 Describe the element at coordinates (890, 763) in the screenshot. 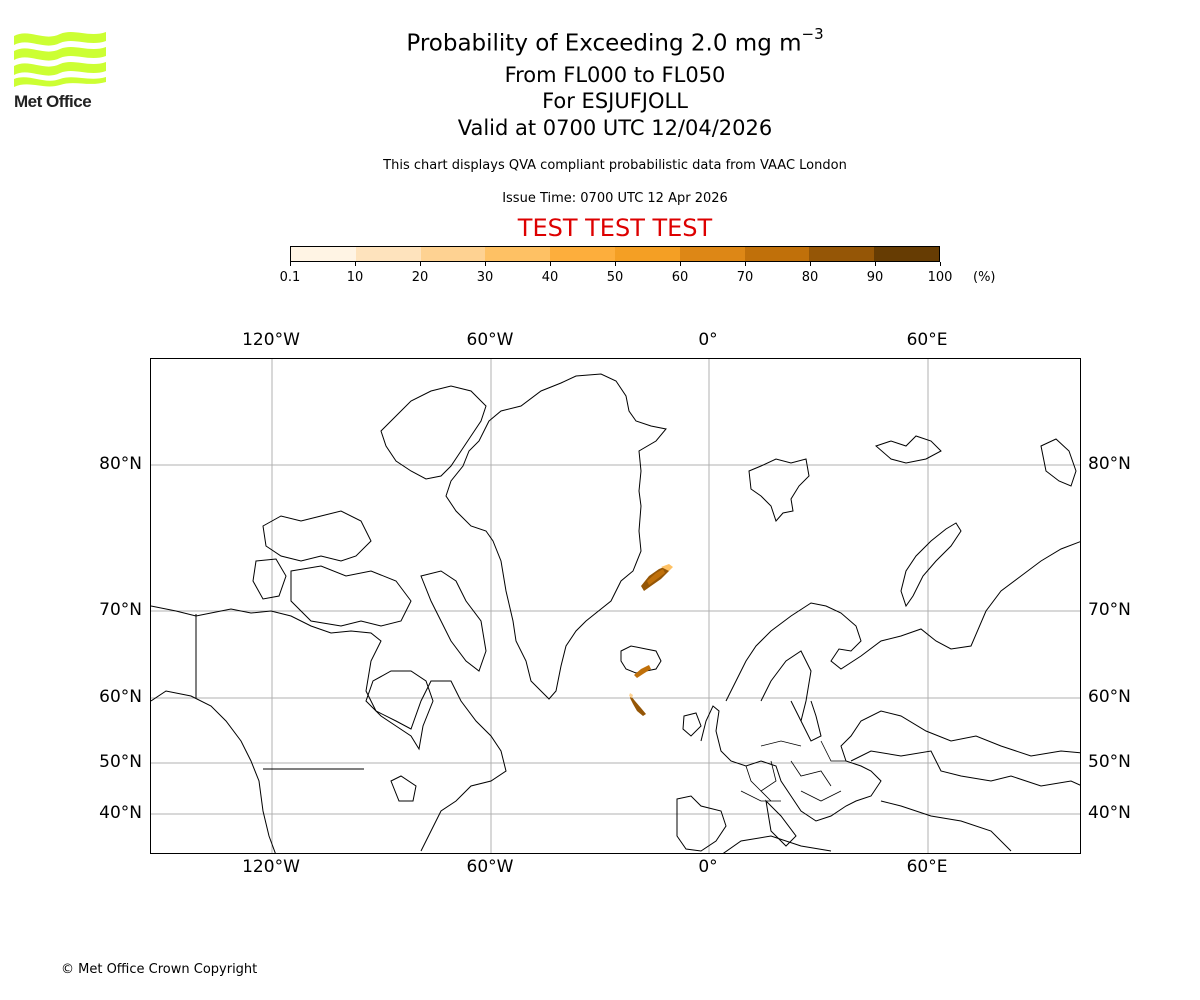

I see `europe-coast` at that location.